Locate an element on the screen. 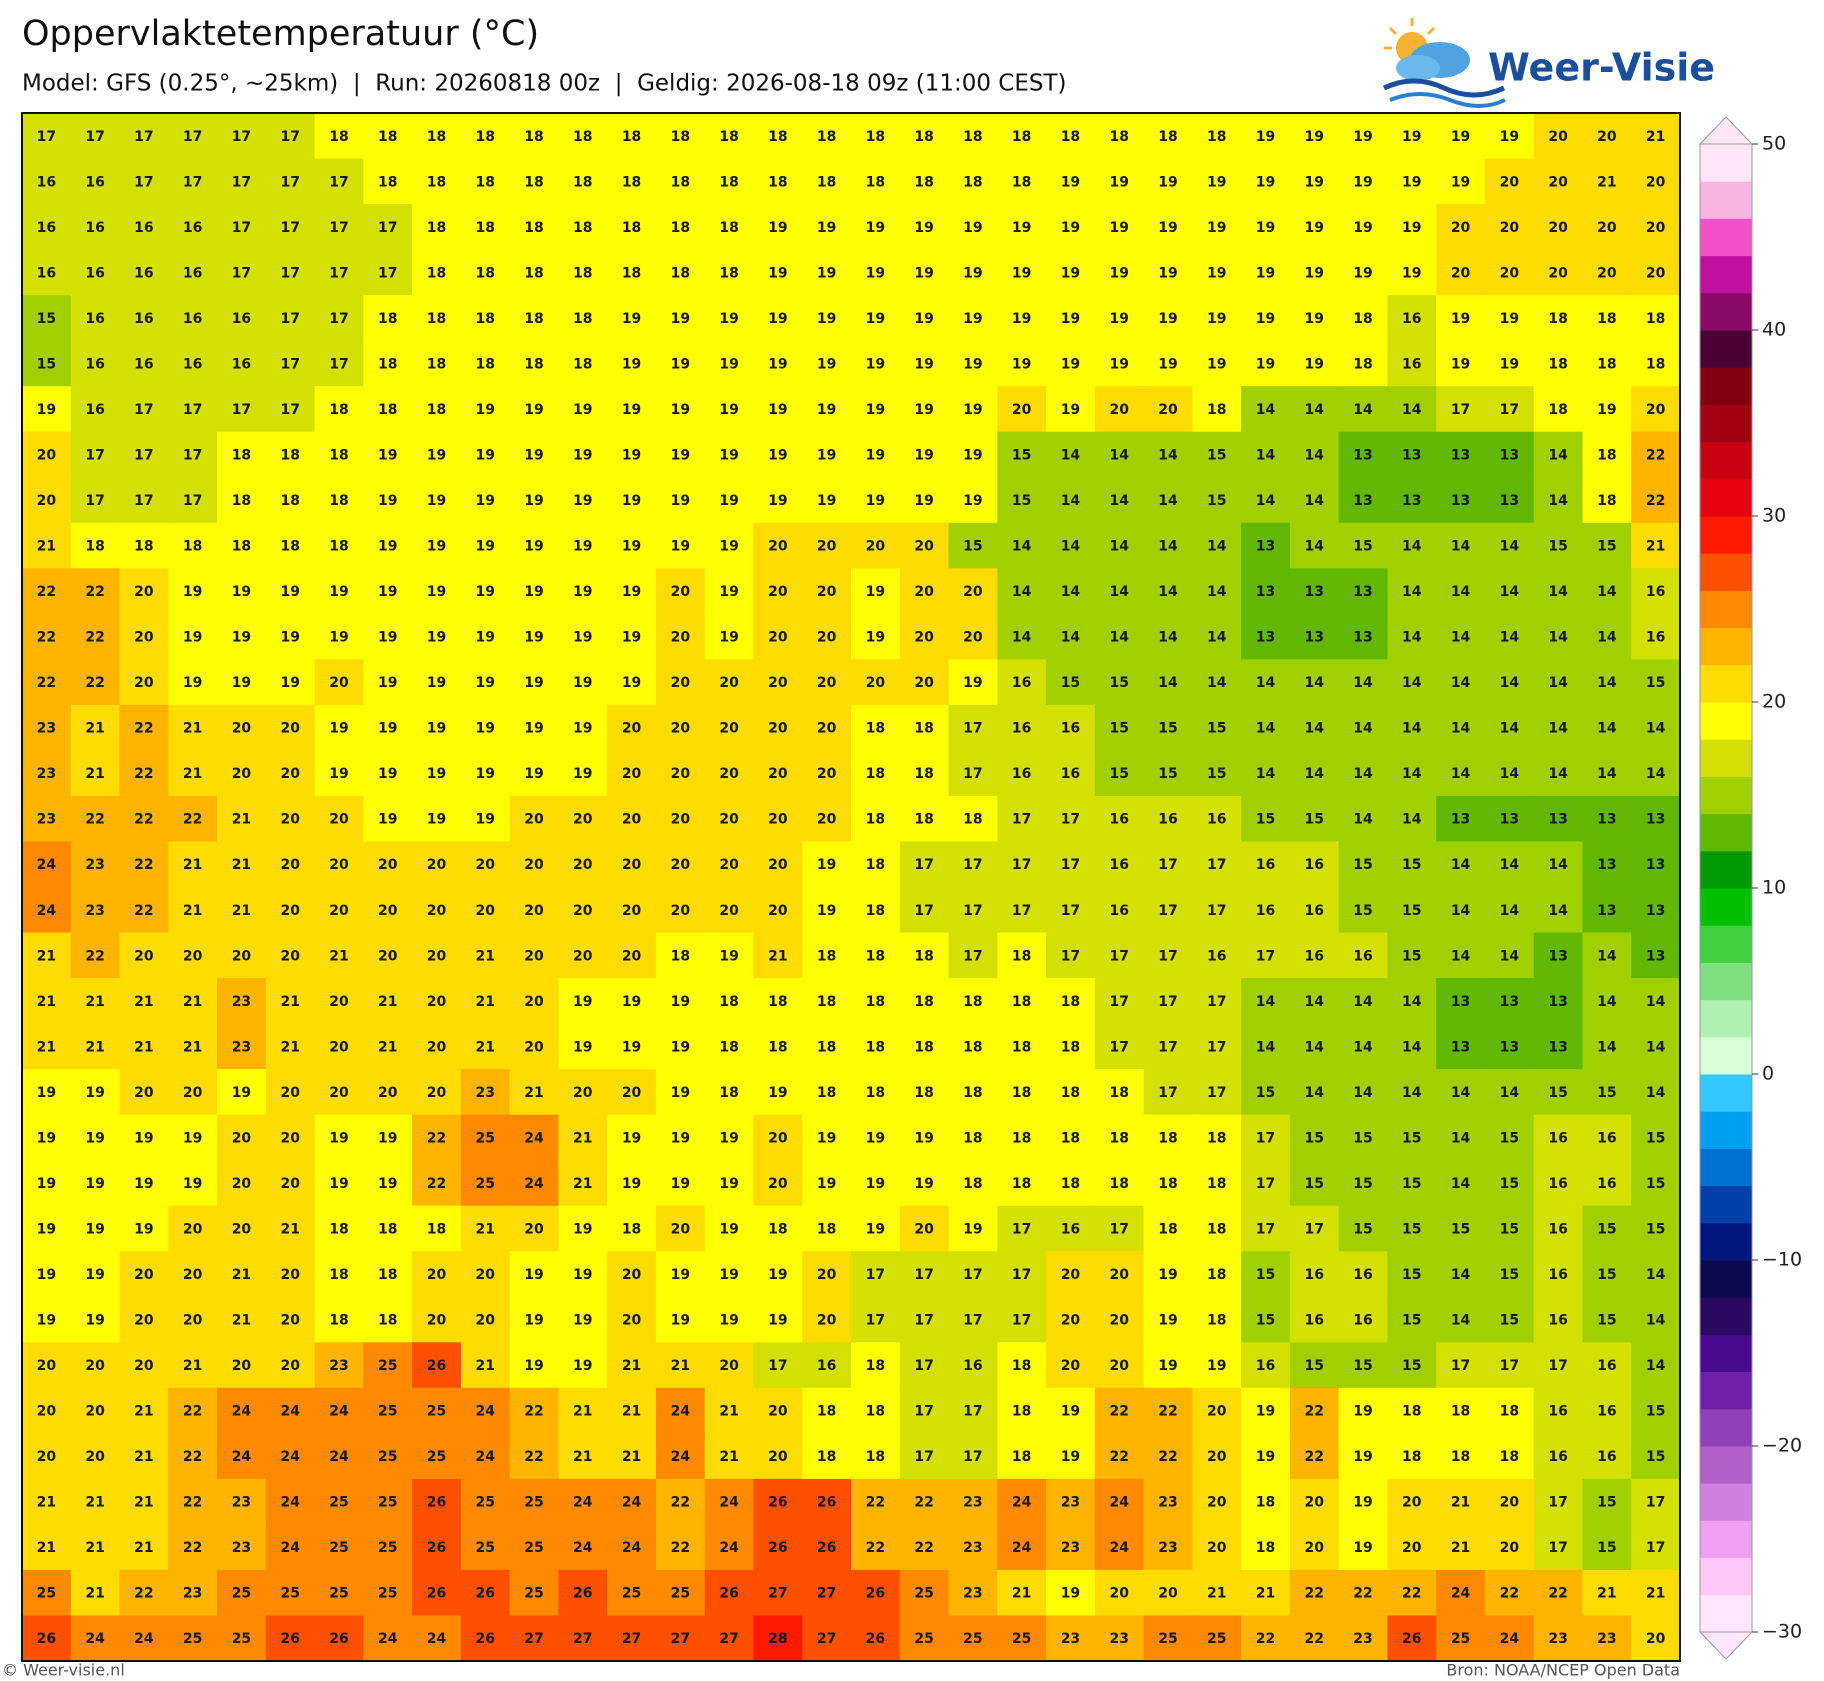  temperature-label: 26 is located at coordinates (338, 1639).